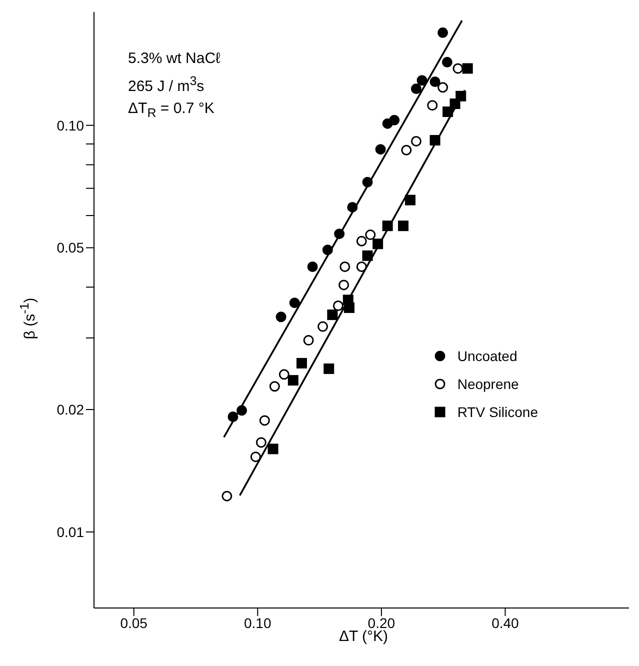  I want to click on legend-label: Uncoated, so click(487, 356).